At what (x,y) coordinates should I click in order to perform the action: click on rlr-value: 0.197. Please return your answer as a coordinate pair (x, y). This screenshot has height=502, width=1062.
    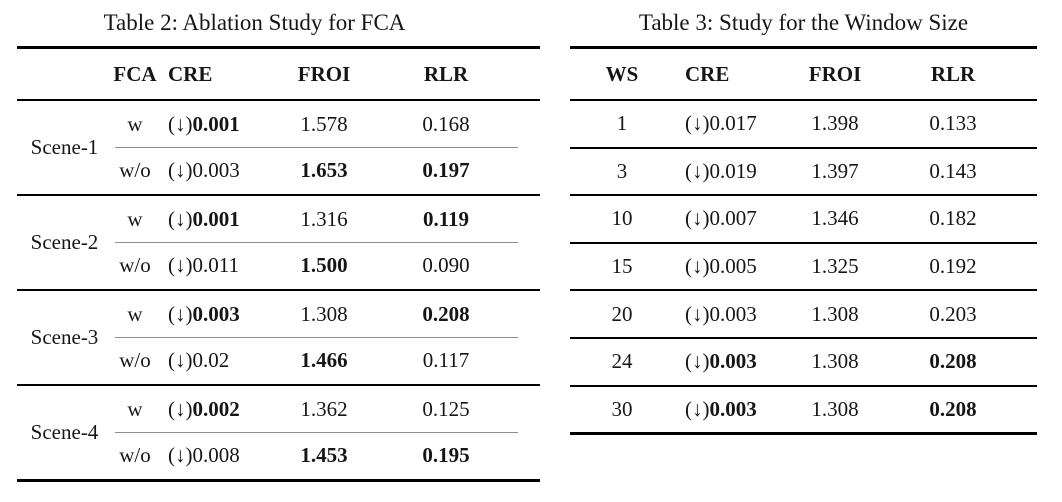
    Looking at the image, I should click on (446, 170).